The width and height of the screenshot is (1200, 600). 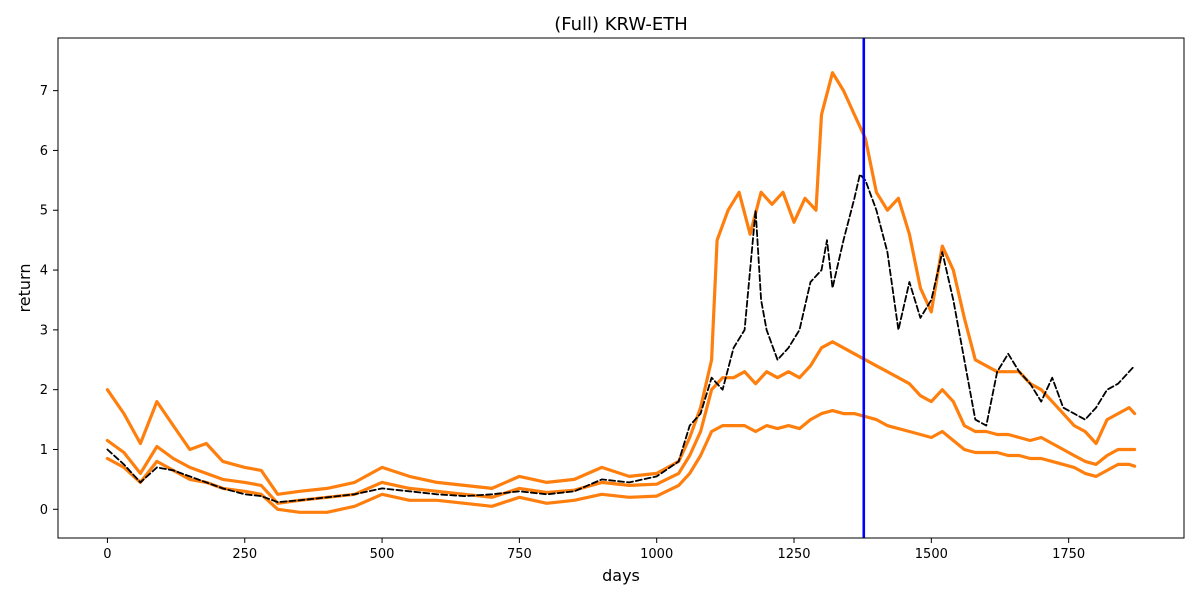 I want to click on y-tick-label: 1, so click(x=44, y=450).